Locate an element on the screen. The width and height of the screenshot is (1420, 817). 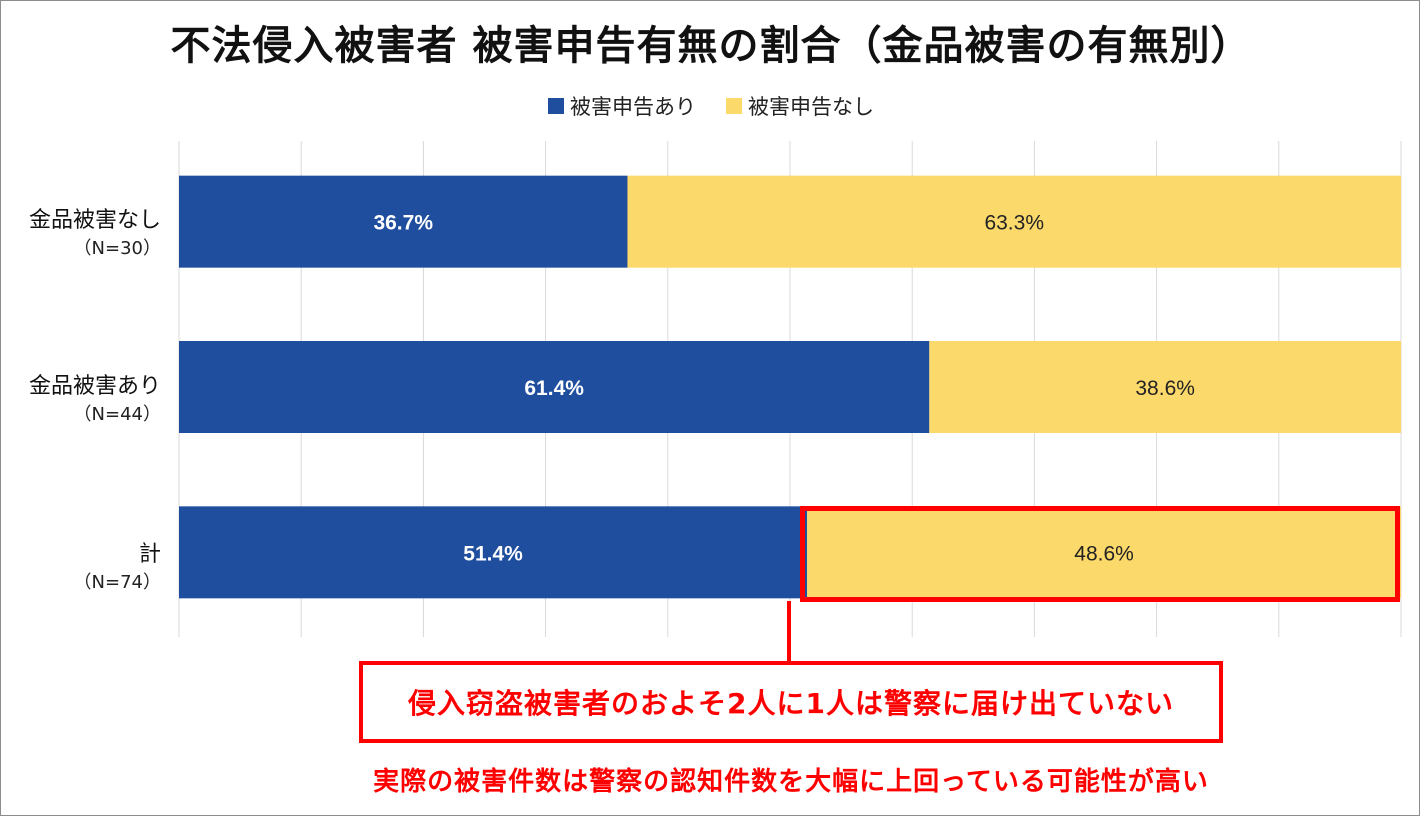
category-label-1: 金品被害あり （N=44） is located at coordinates (81, 397).